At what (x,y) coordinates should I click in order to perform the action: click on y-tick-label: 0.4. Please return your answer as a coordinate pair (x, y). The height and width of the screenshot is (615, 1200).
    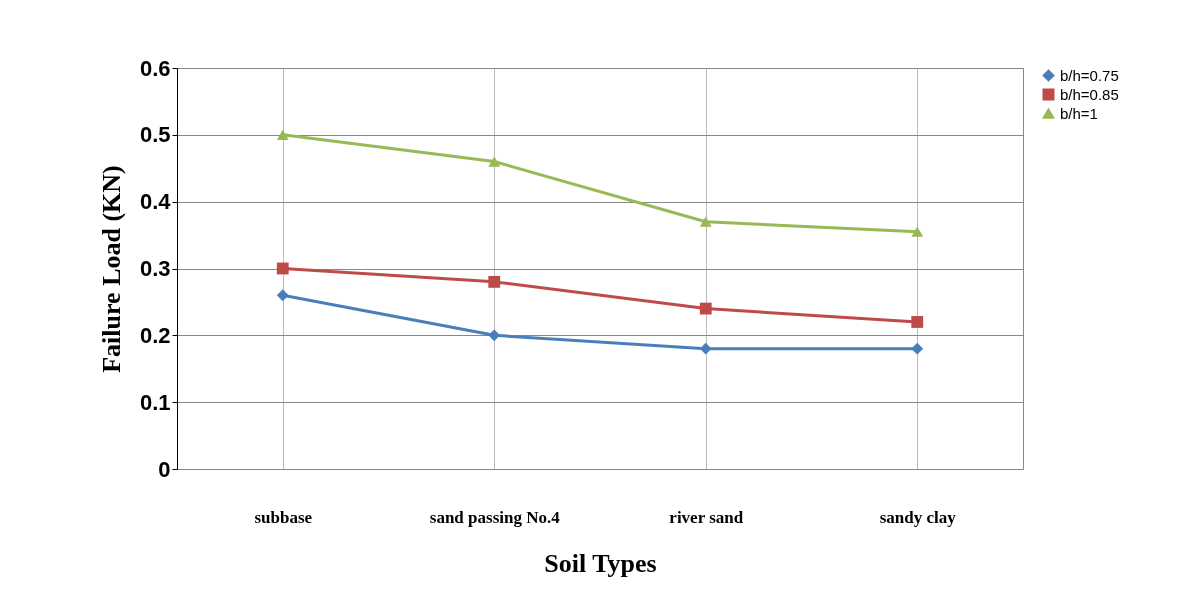
    Looking at the image, I should click on (155, 202).